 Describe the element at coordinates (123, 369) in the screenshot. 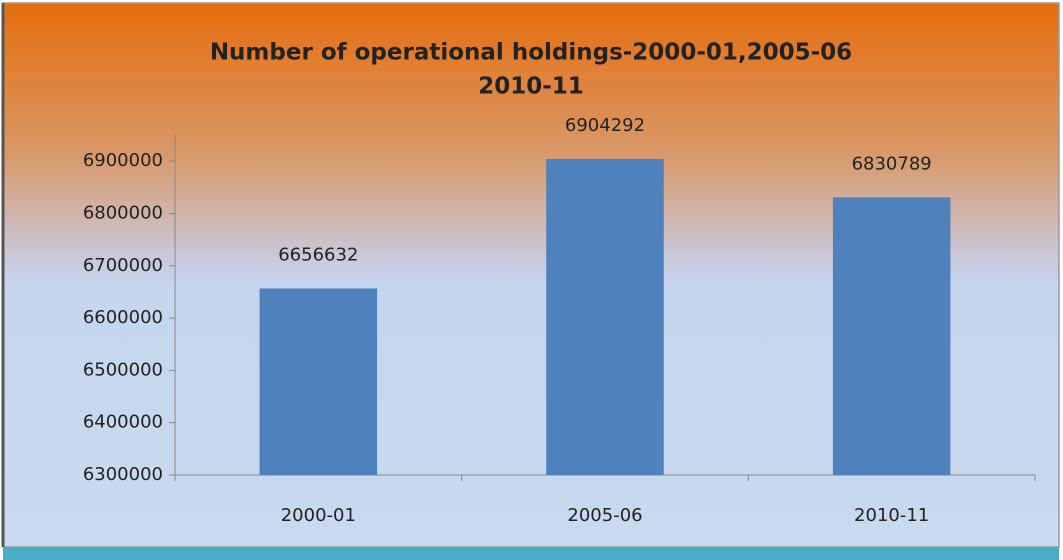

I see `y-tick-label: 6500000` at that location.